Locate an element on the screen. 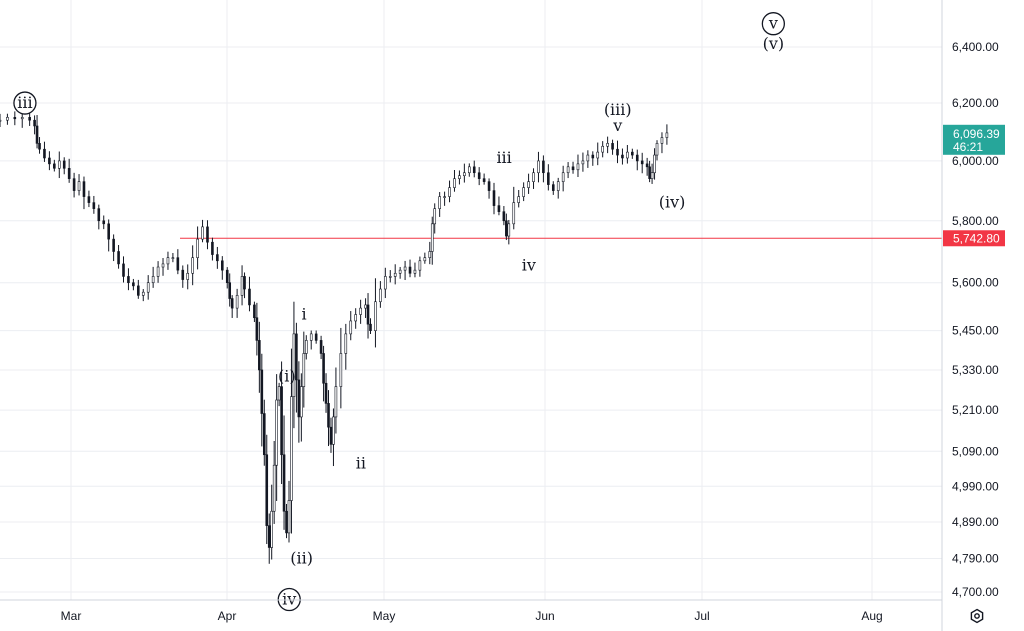 The image size is (1024, 631). line-price-tag is located at coordinates (974, 238).